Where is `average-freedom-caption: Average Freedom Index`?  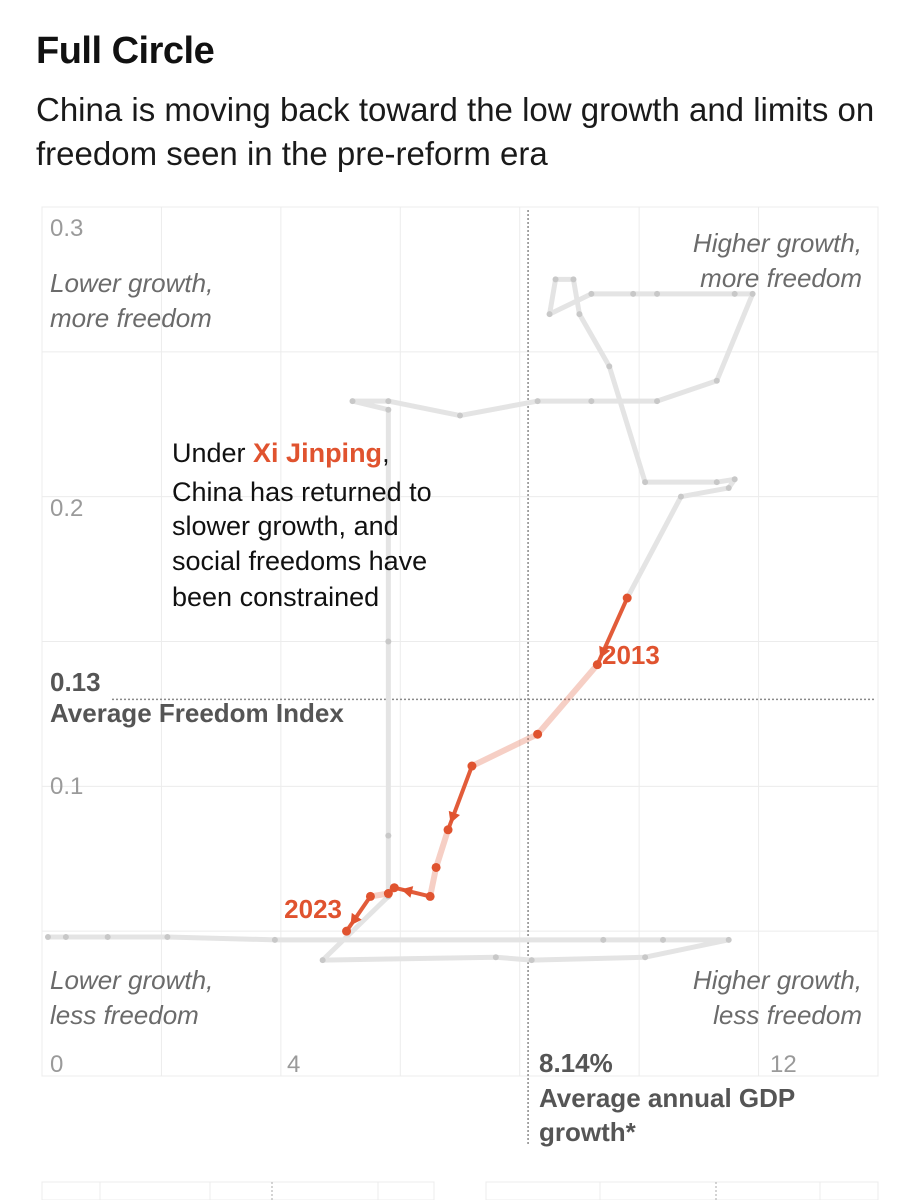 average-freedom-caption: Average Freedom Index is located at coordinates (197, 713).